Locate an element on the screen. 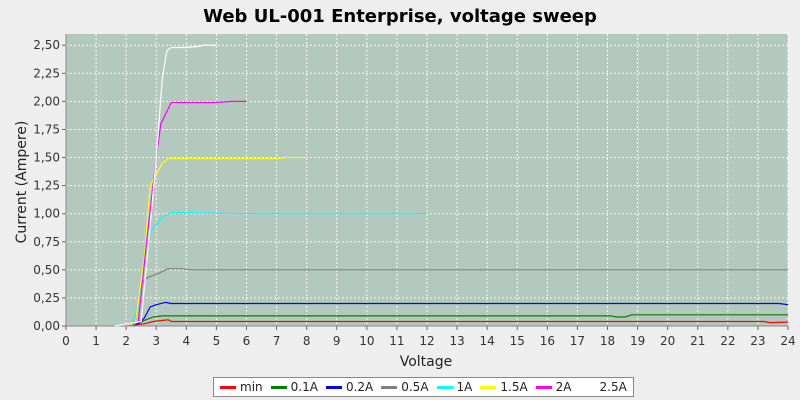  x-tick-label: 3 is located at coordinates (156, 341).